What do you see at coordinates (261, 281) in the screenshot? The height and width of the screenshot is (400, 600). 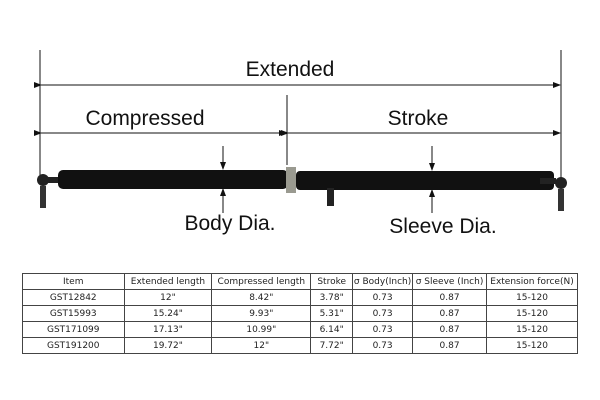 I see `header-compressed-length: Compressed length` at bounding box center [261, 281].